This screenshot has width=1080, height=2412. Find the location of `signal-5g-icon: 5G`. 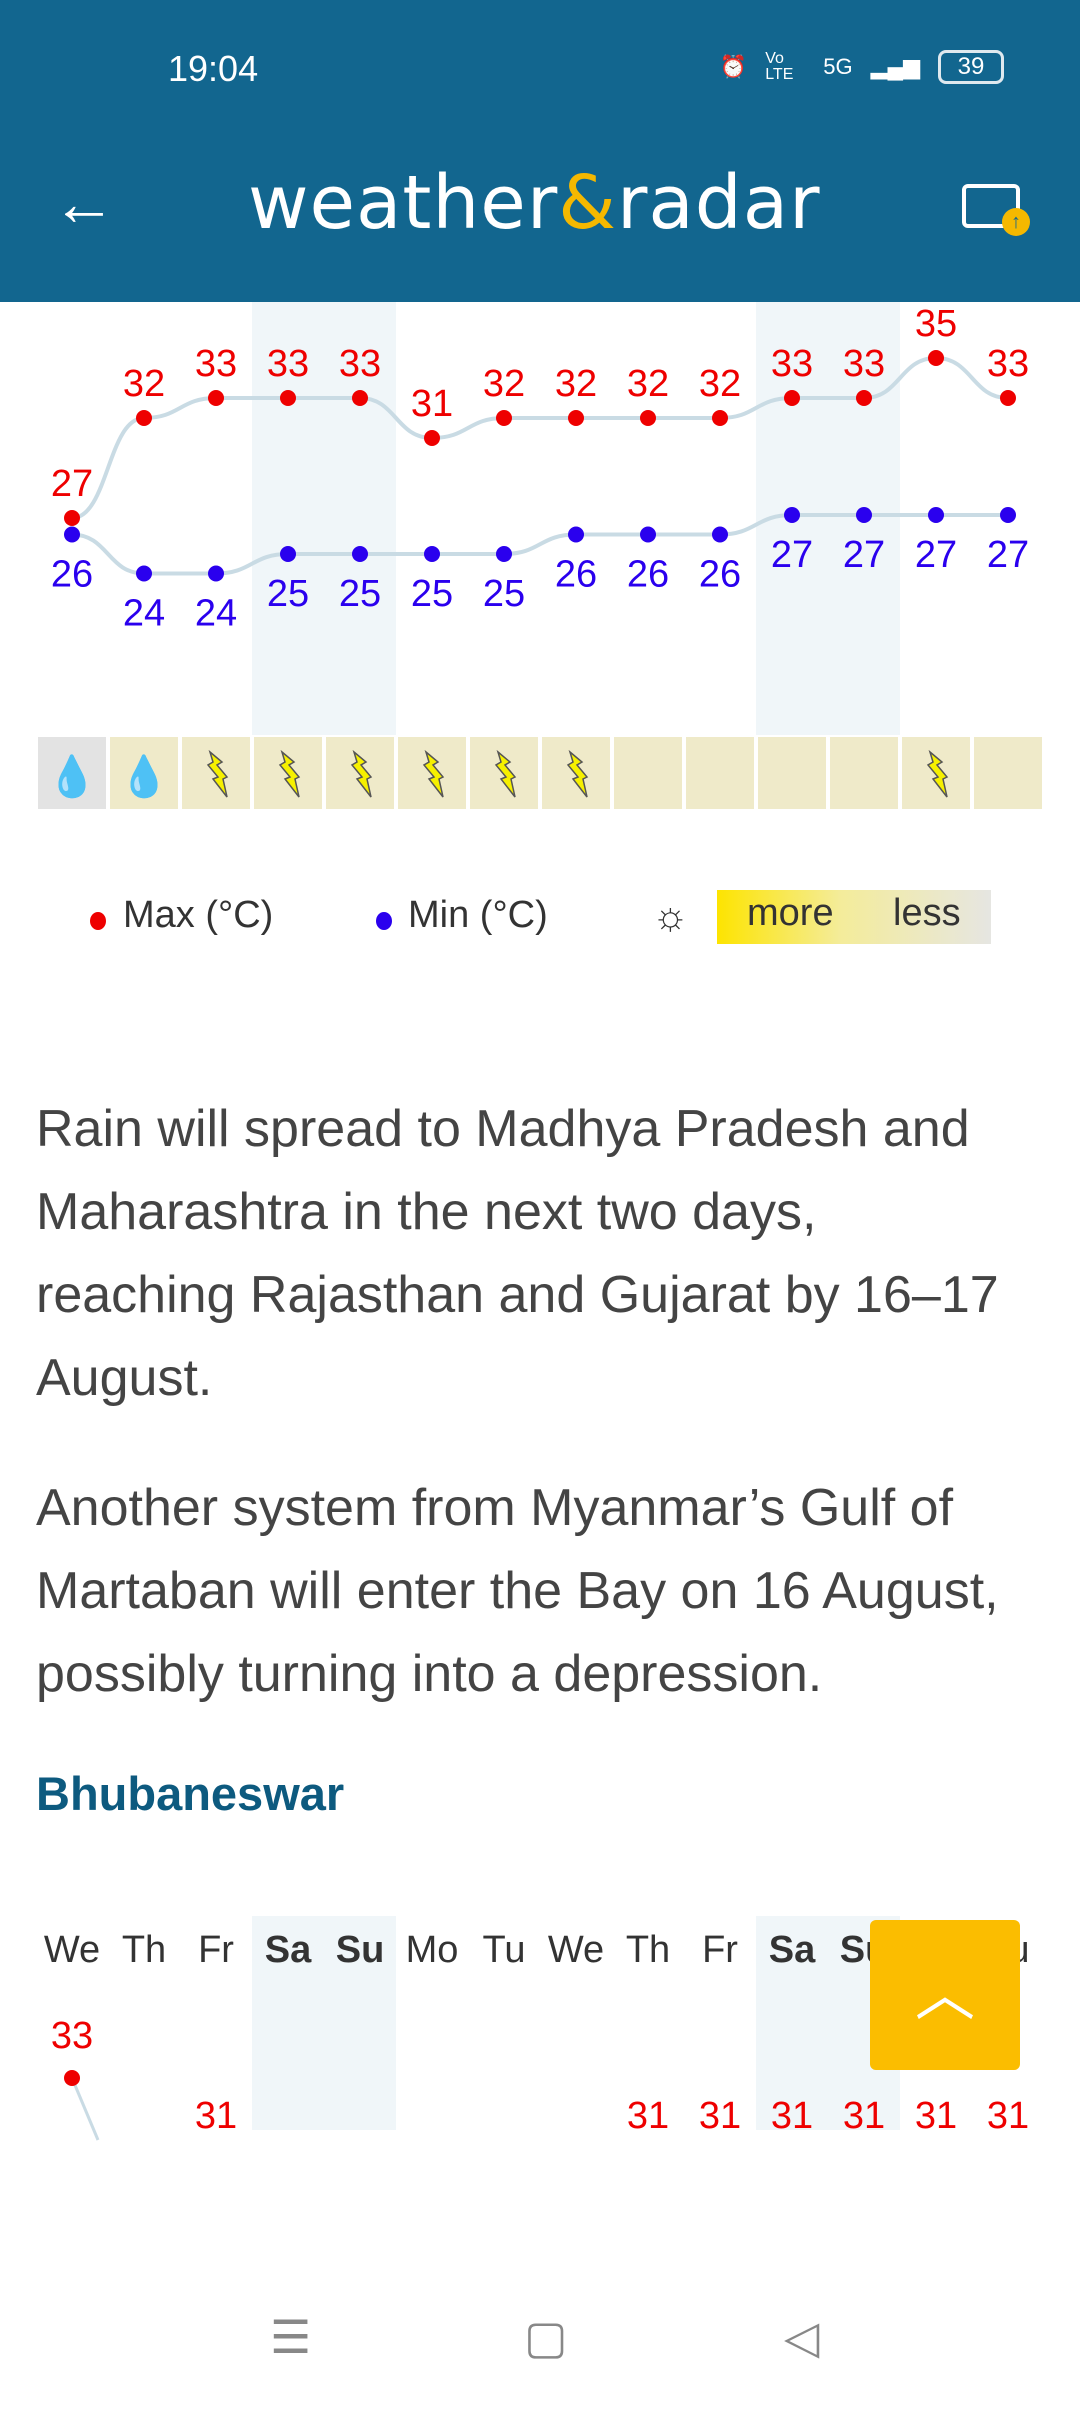

signal-5g-icon: 5G is located at coordinates (838, 66).